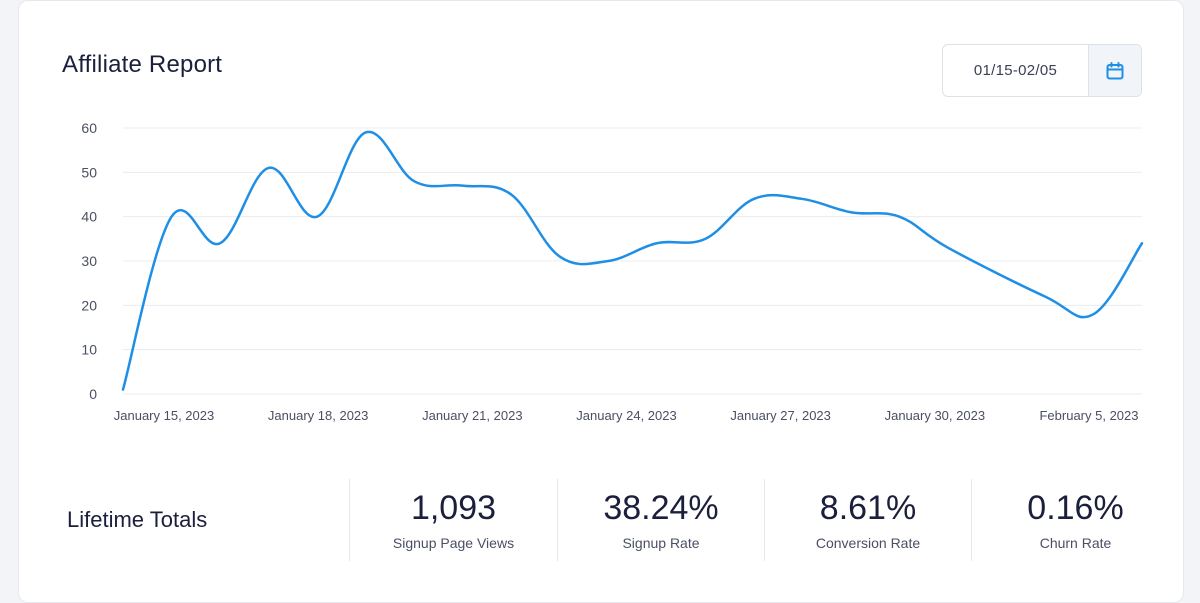  I want to click on y-tick-label: 30, so click(89, 261).